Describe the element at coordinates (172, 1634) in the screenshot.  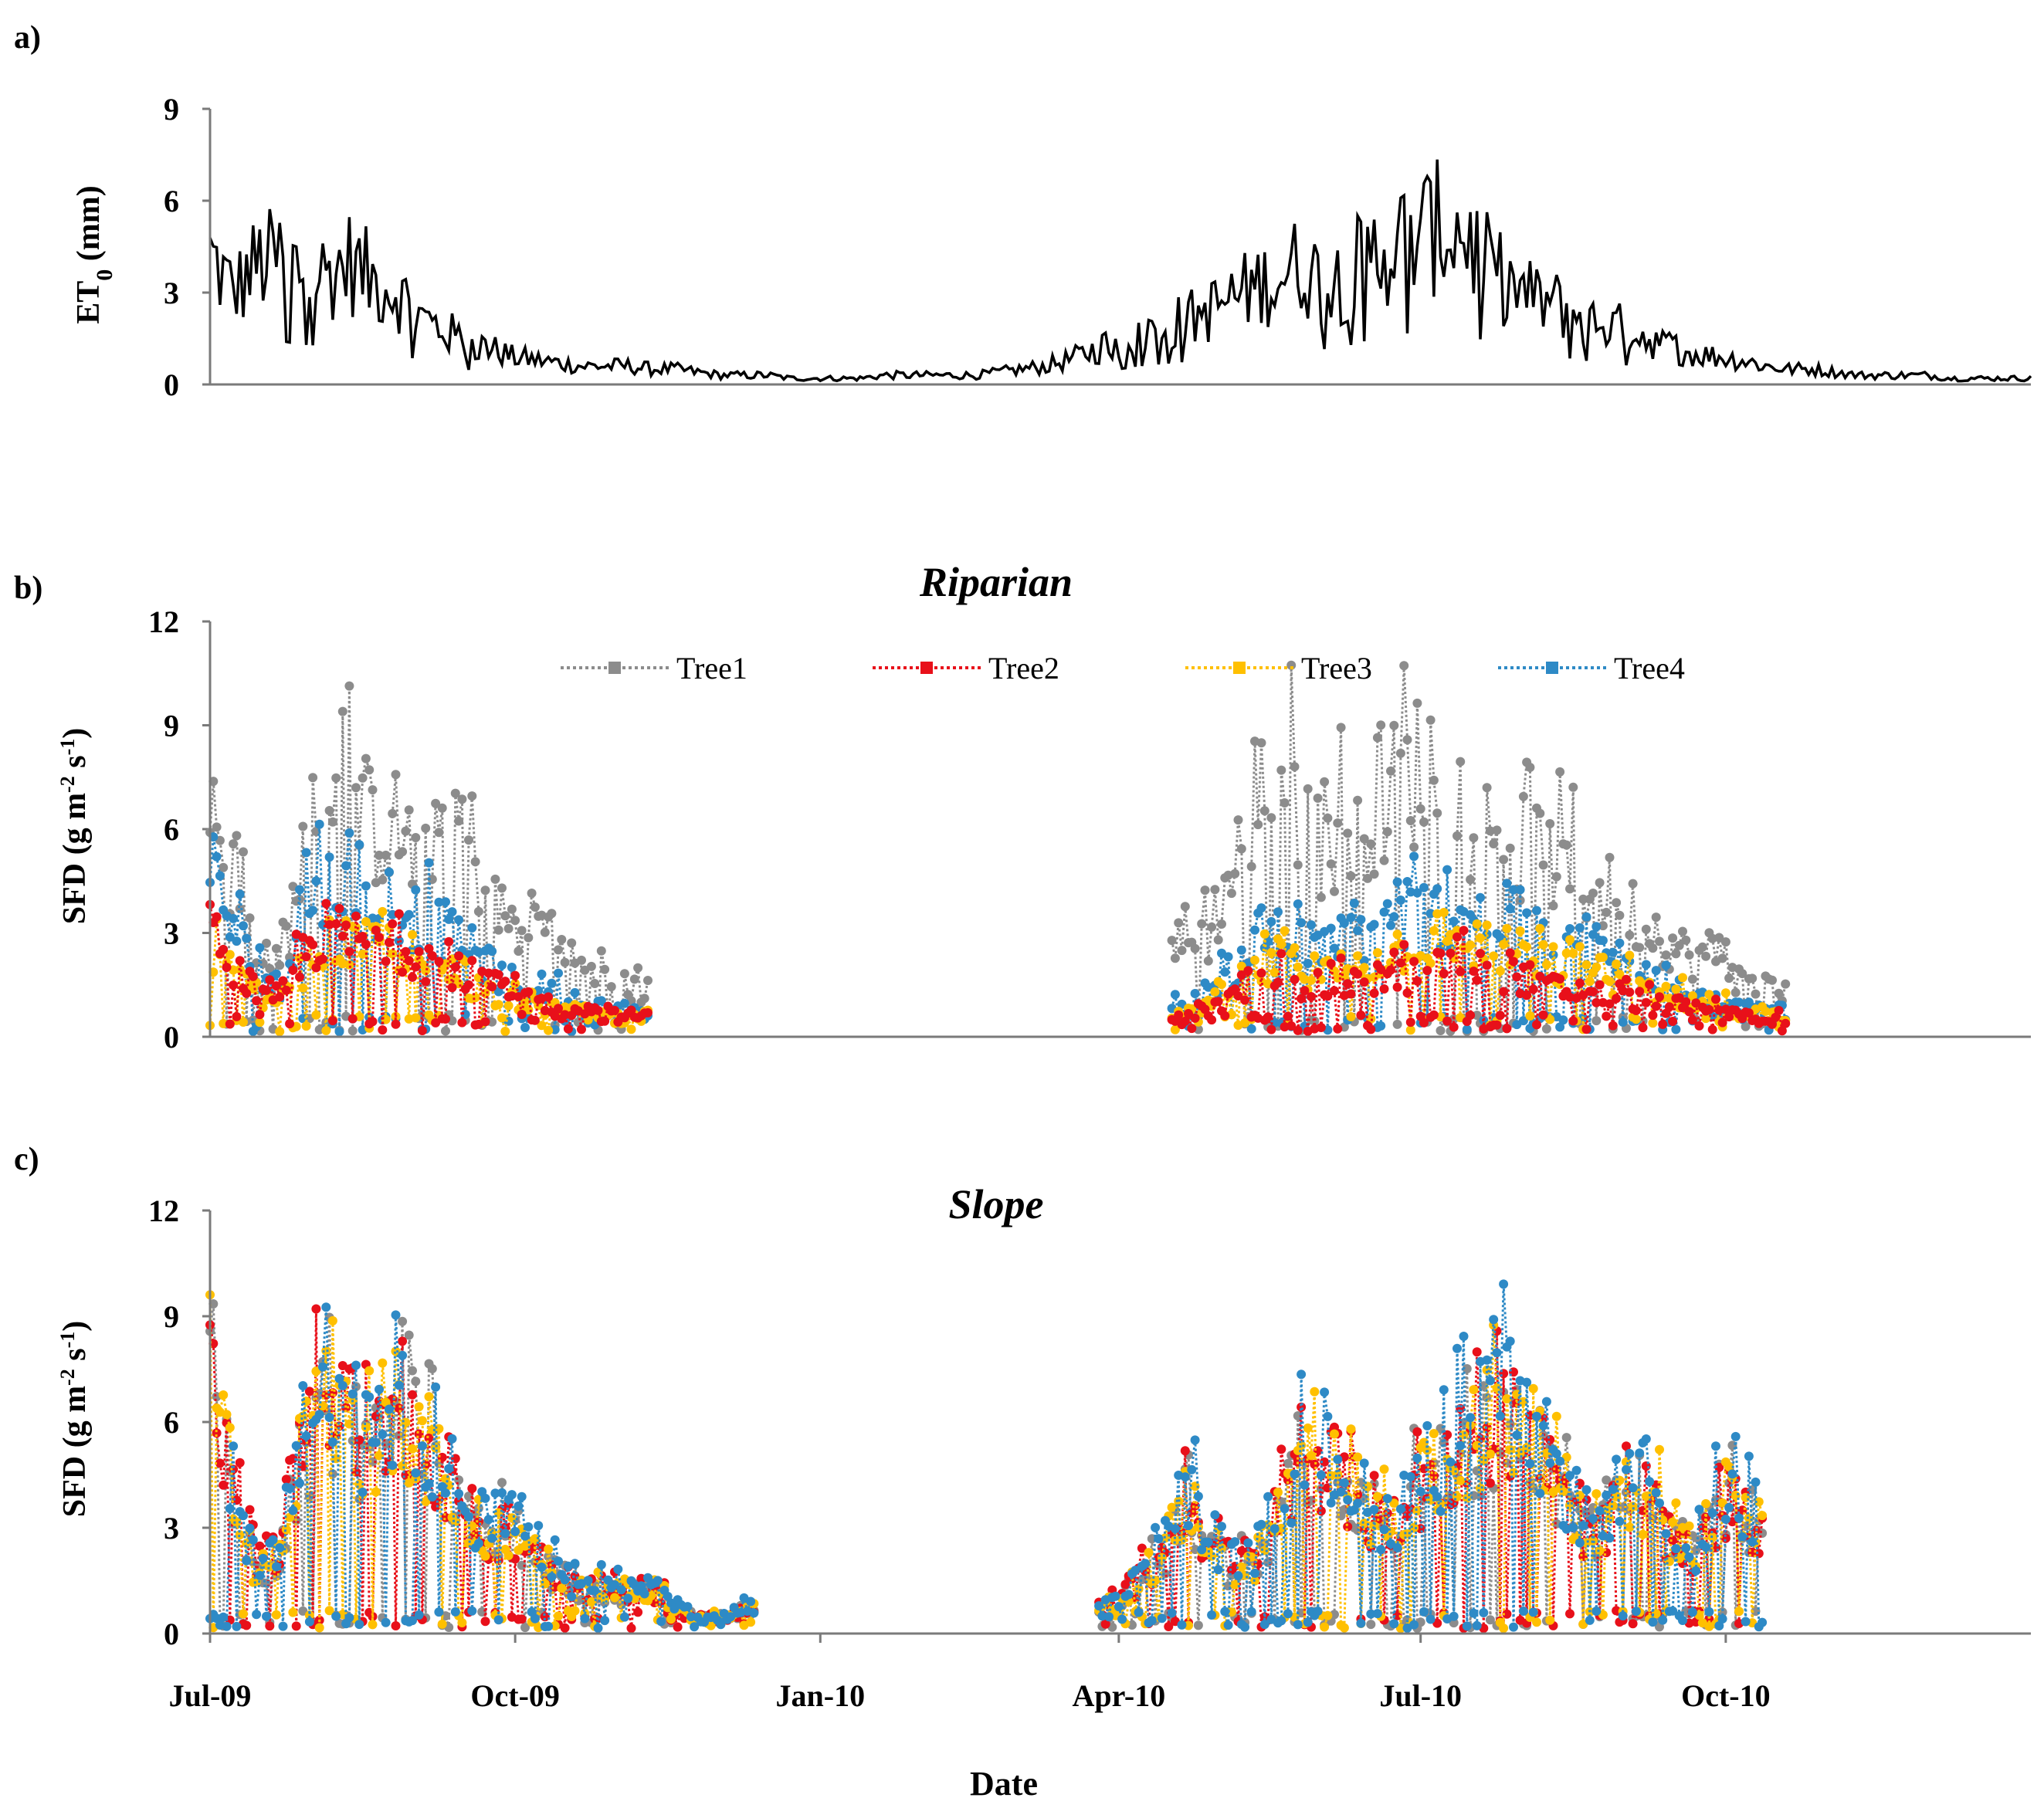
I see `y-tick-label: 0` at that location.